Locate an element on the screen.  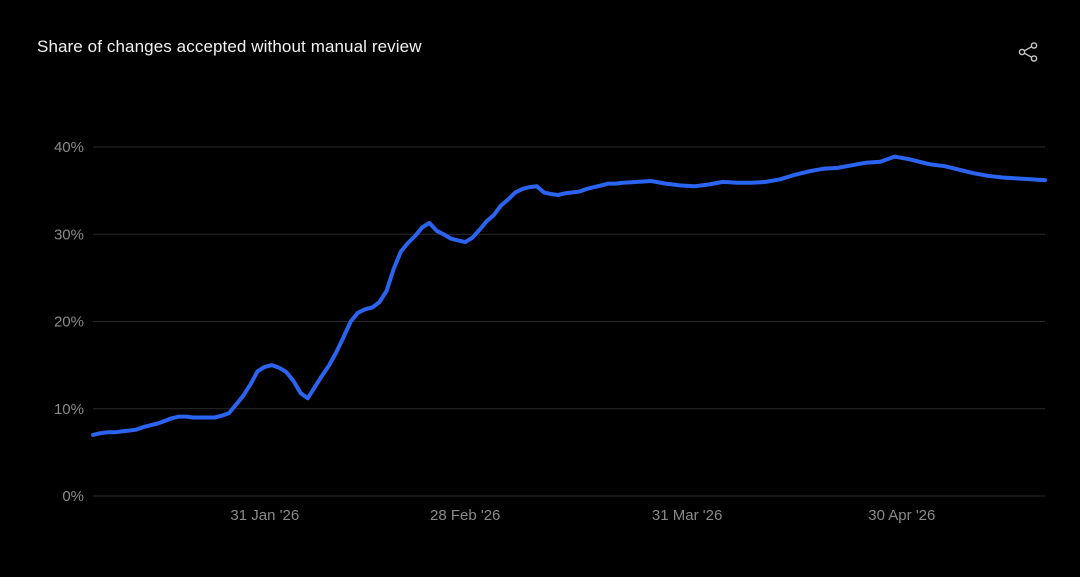
share-button is located at coordinates (1028, 52).